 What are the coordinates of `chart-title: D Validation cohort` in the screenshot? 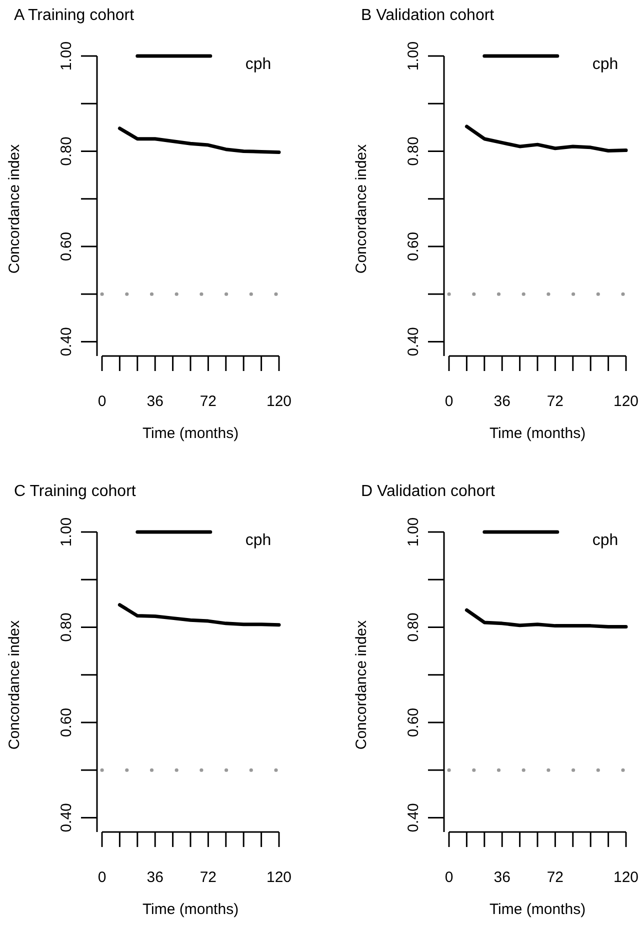 It's located at (428, 491).